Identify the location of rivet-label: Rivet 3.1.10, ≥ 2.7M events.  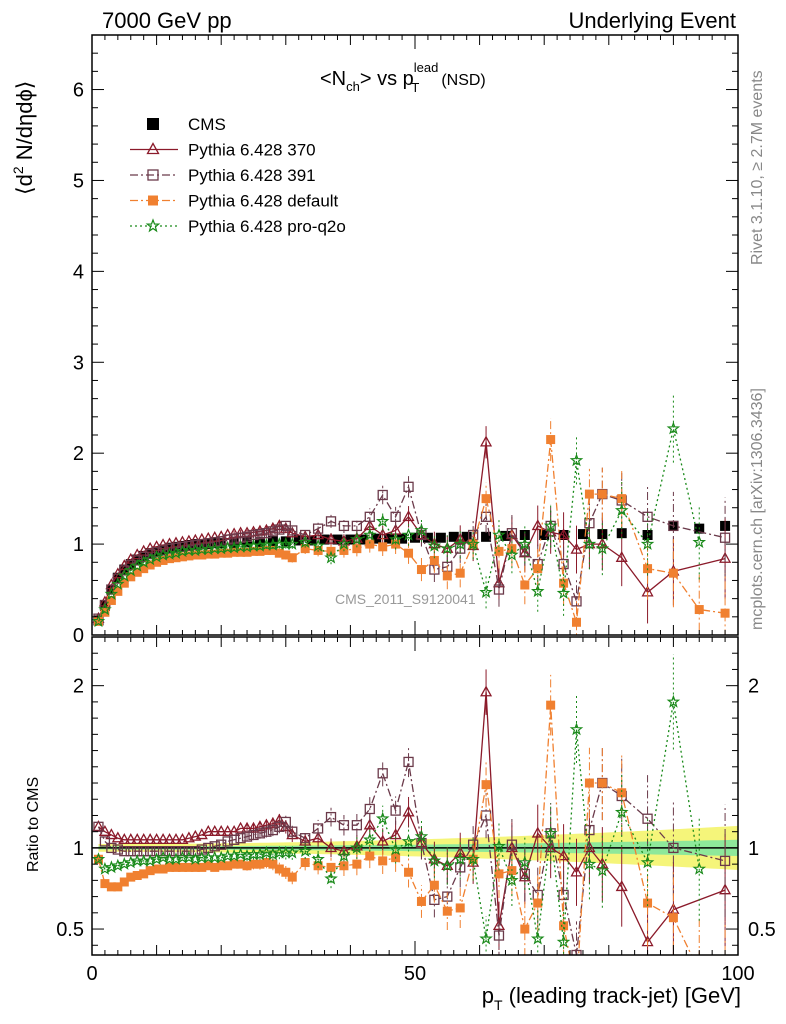
(757, 167).